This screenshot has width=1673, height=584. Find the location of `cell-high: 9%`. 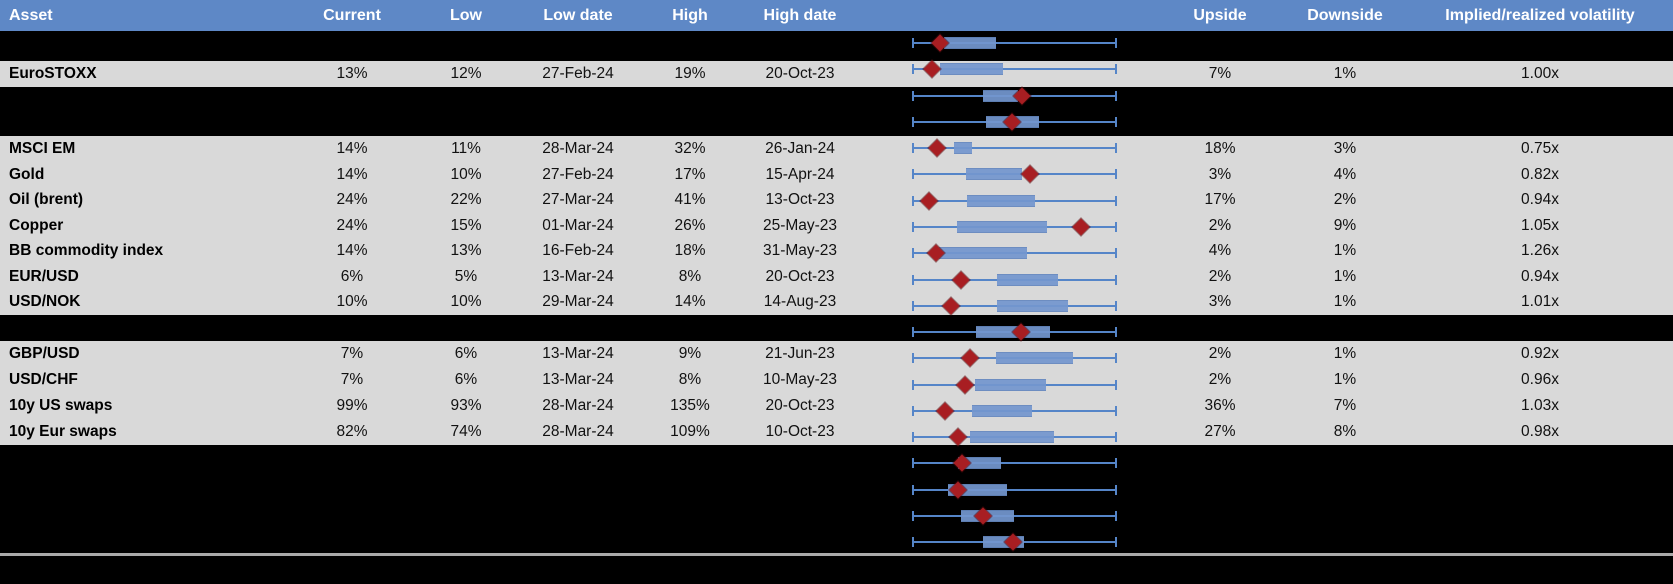

cell-high: 9% is located at coordinates (690, 353).